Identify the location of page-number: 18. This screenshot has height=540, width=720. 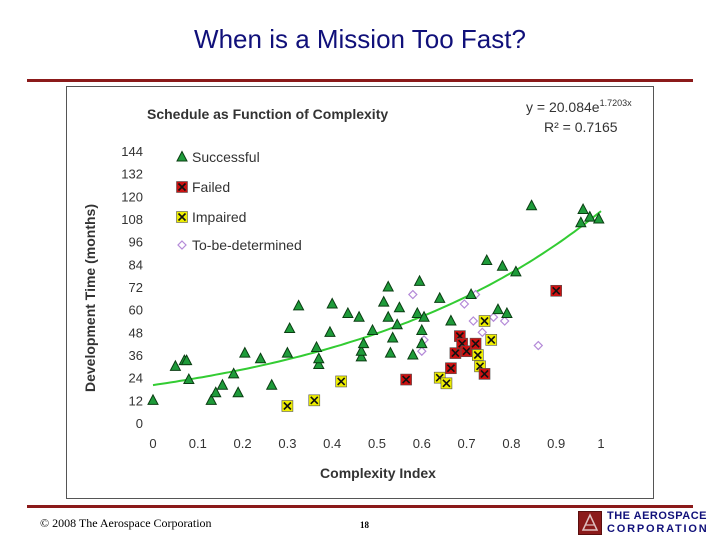
(364, 525).